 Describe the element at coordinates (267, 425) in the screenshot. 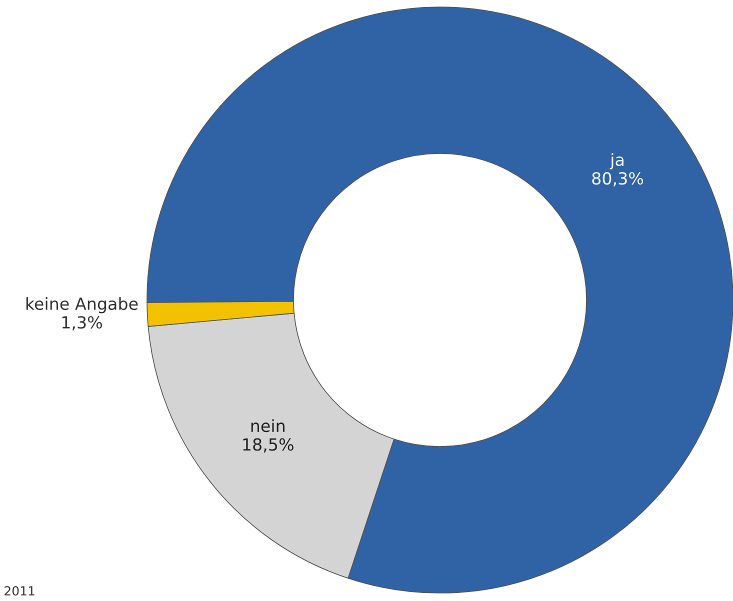

I see `slice-label: nein` at that location.